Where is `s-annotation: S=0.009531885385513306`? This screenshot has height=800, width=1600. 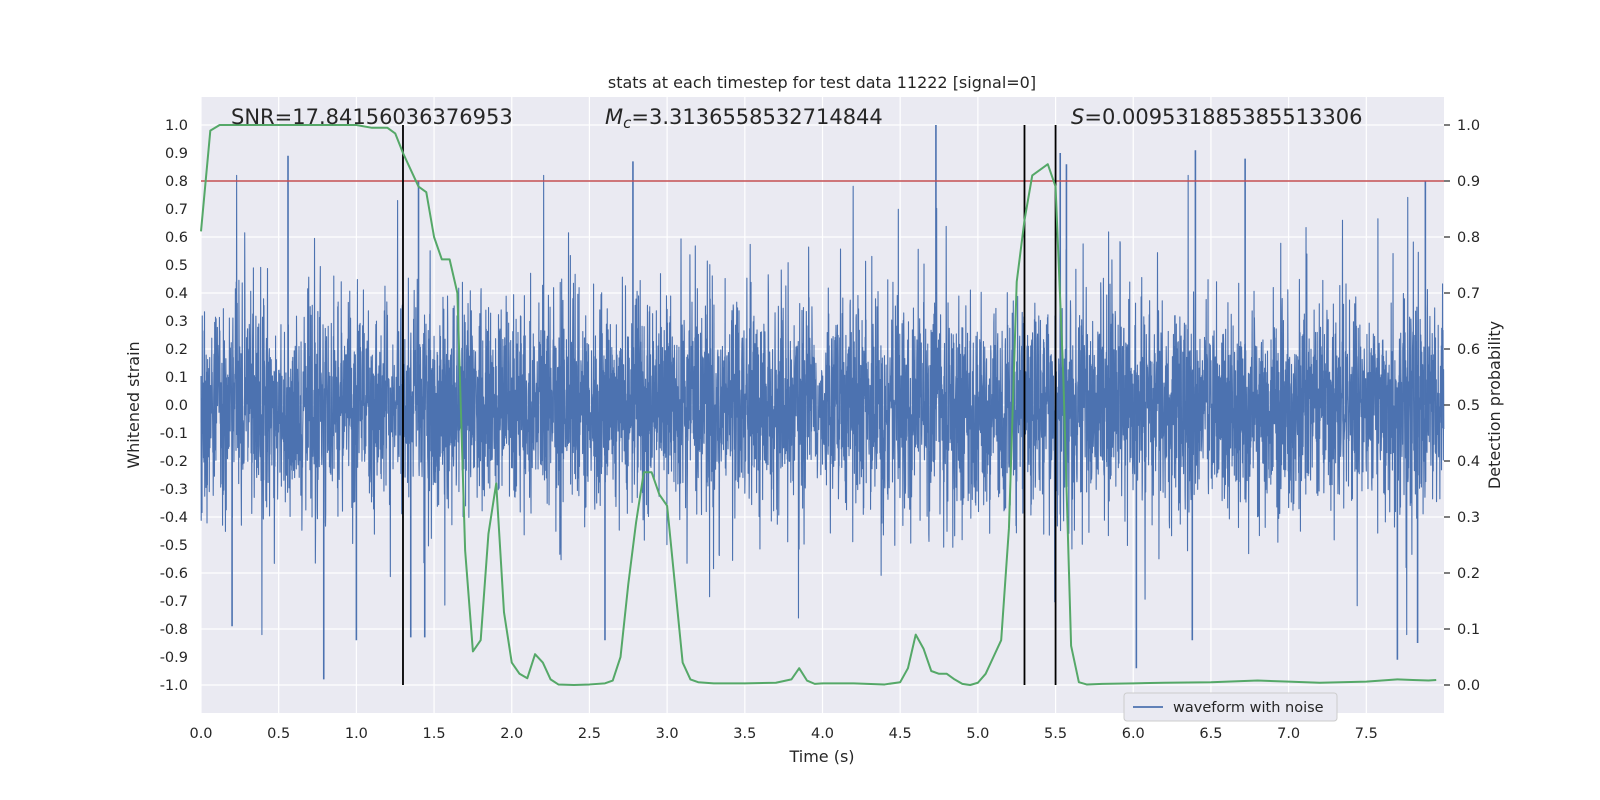 s-annotation: S=0.009531885385513306 is located at coordinates (1216, 117).